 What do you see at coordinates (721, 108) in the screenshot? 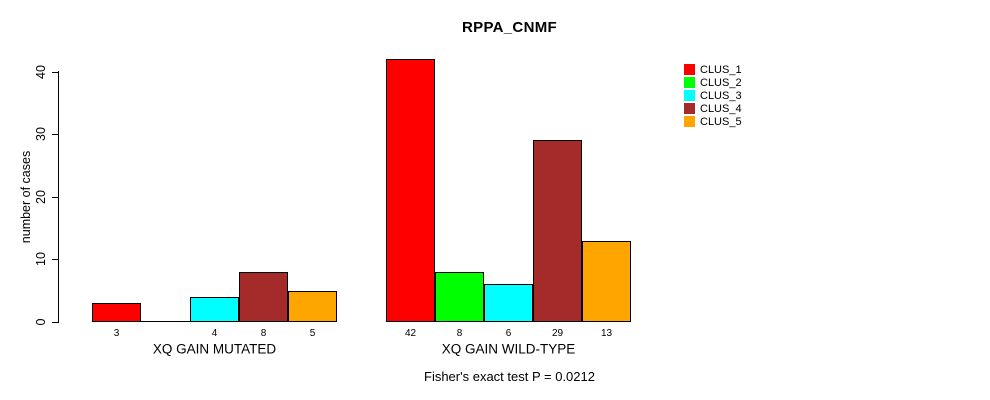
I see `legend-label: CLUS_4` at bounding box center [721, 108].